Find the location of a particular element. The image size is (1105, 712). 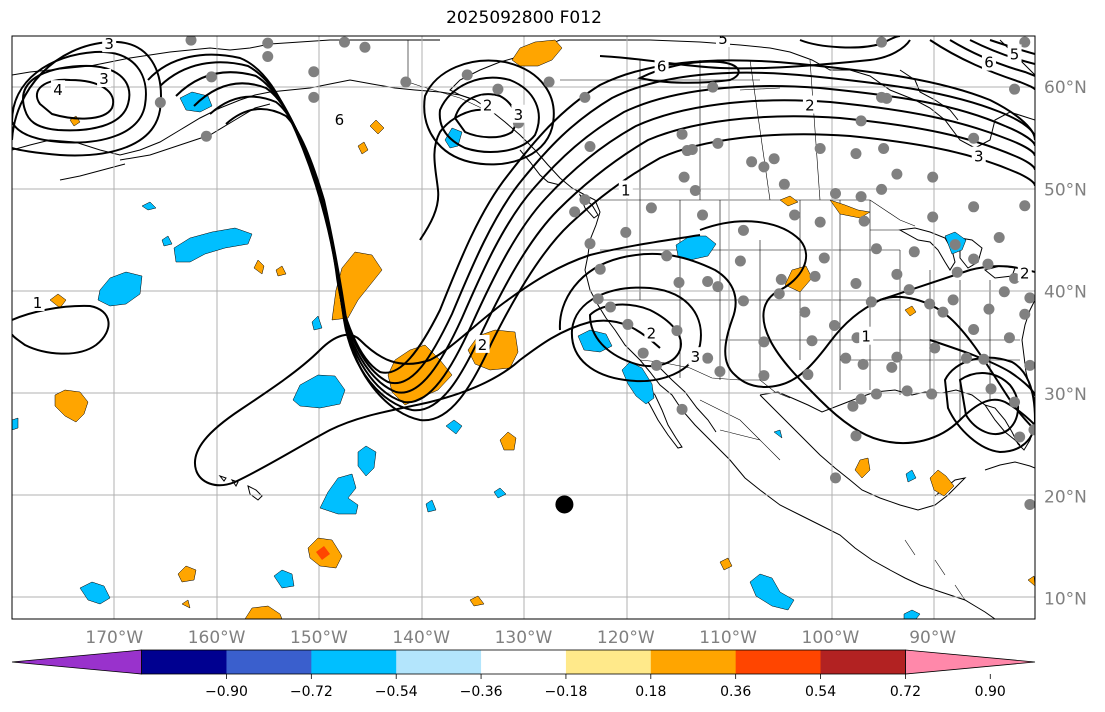

longitude-label: 140°W is located at coordinates (421, 638).